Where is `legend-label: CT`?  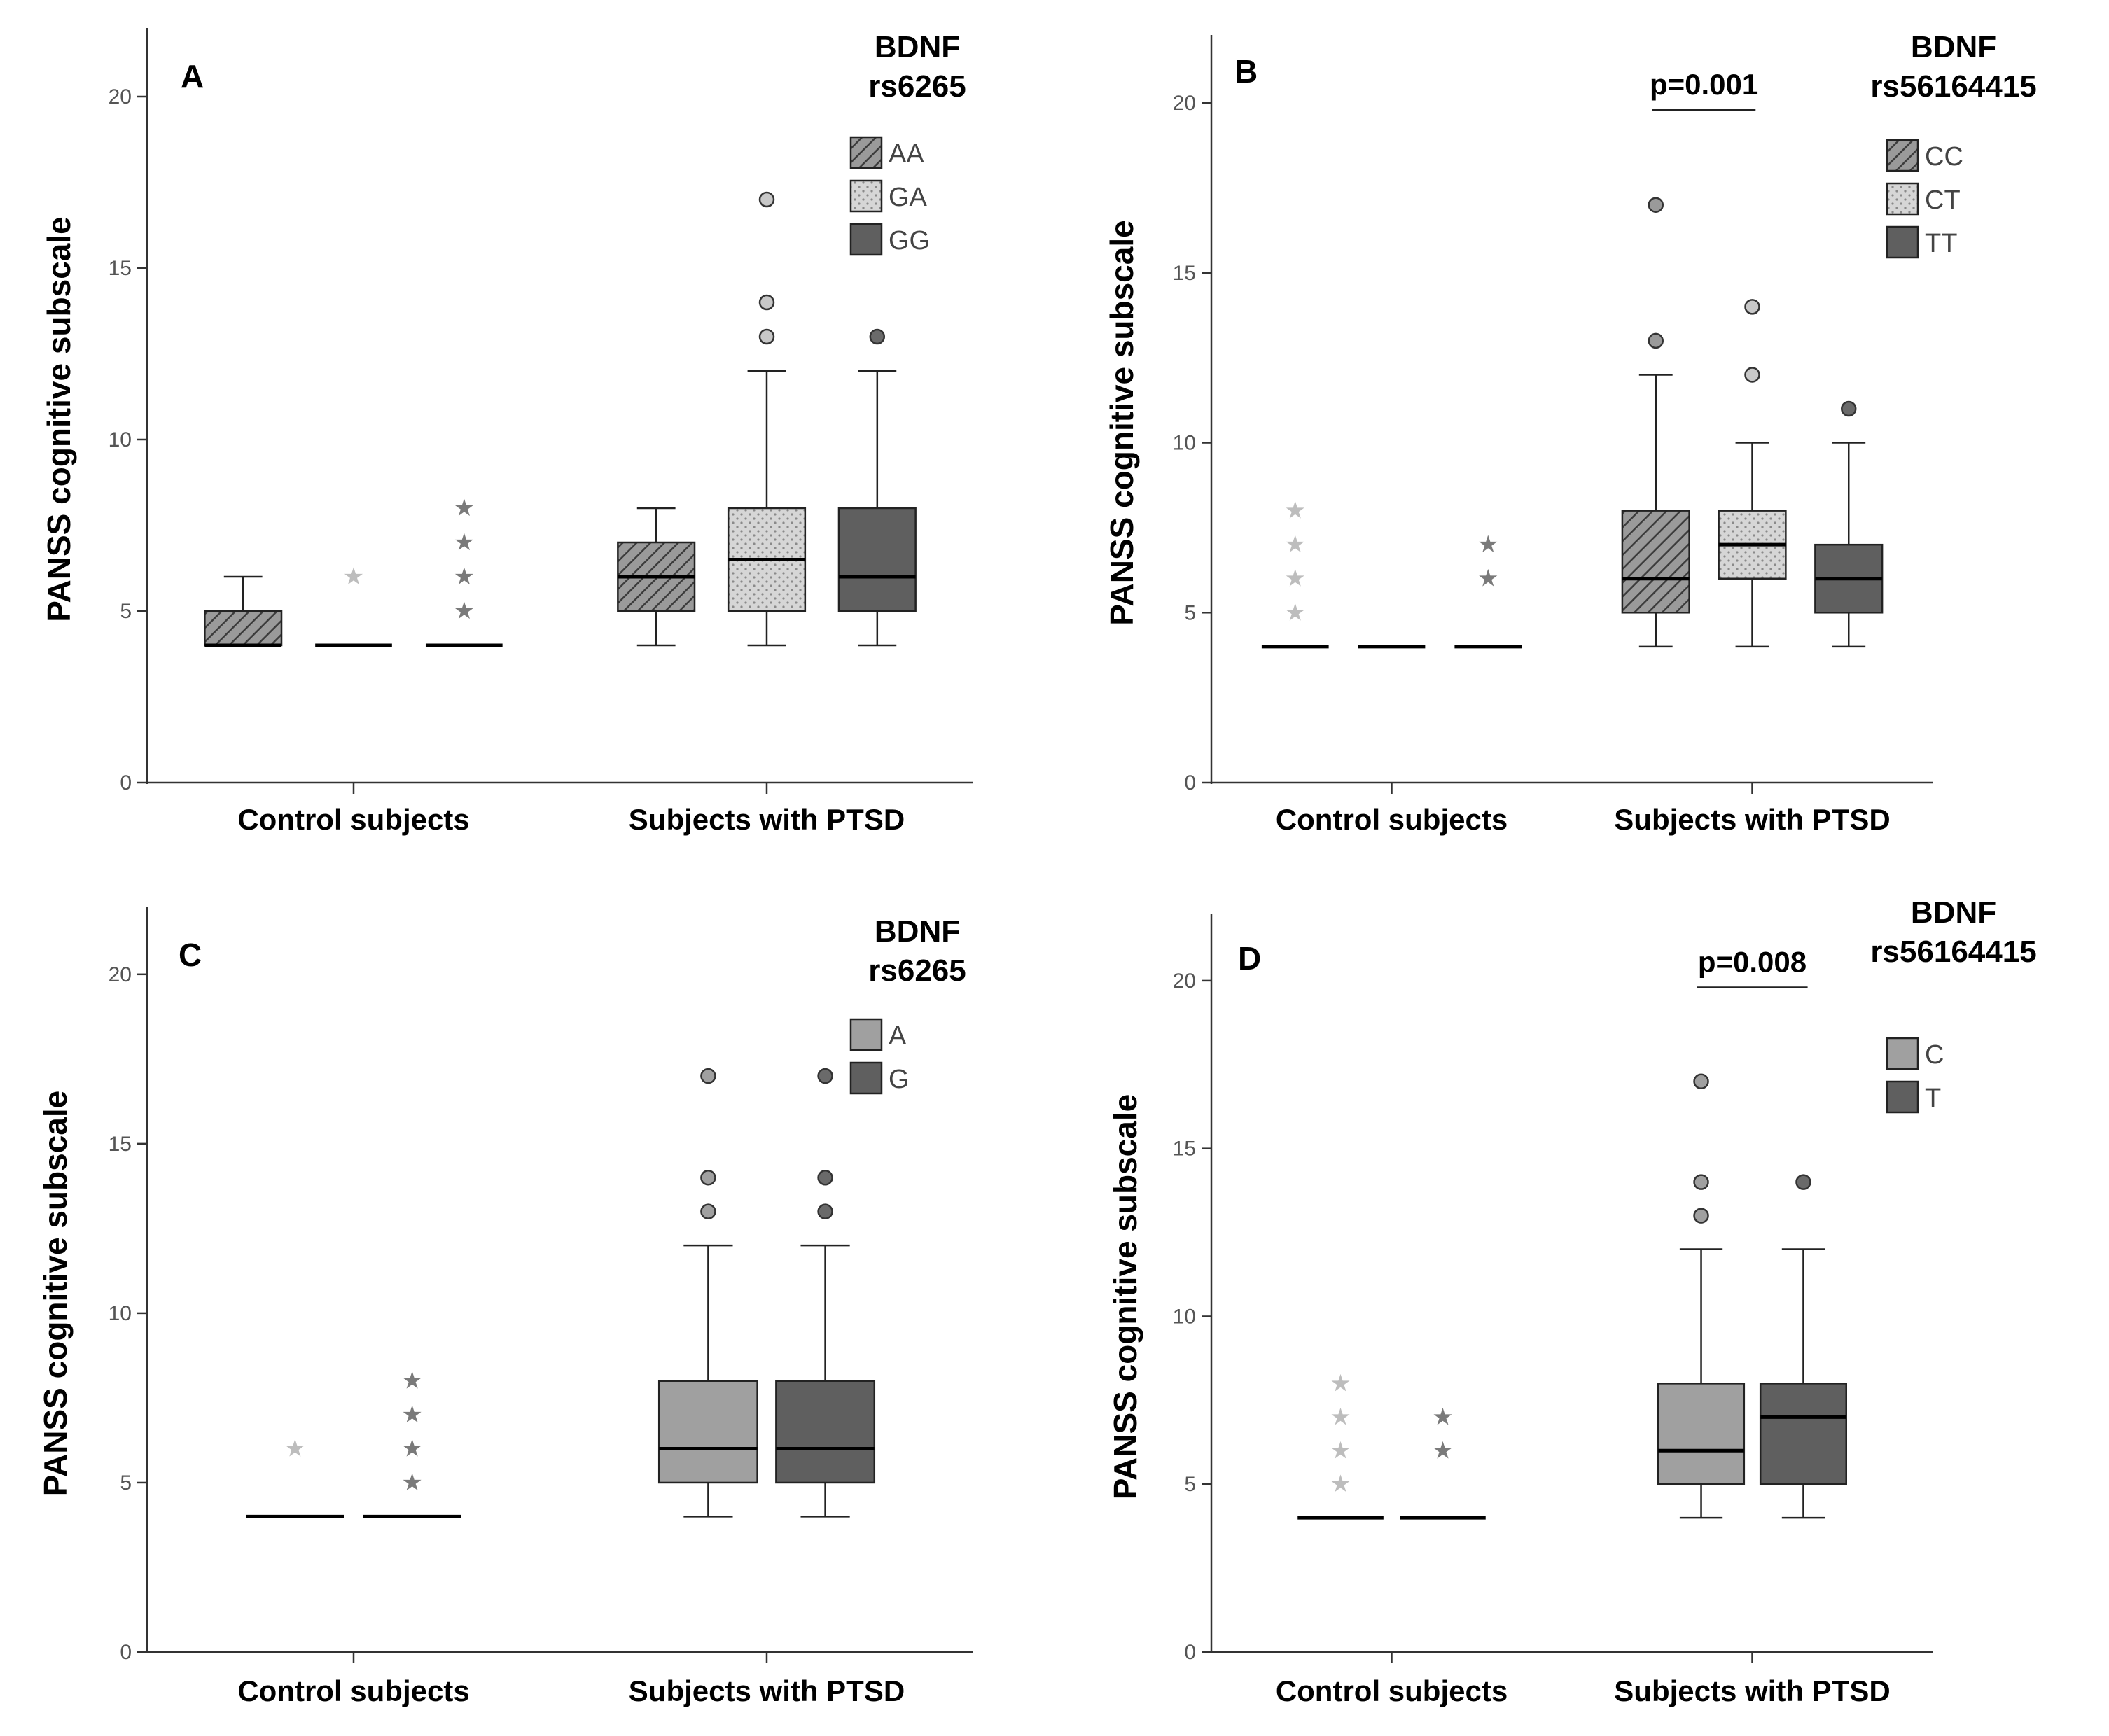
legend-label: CT is located at coordinates (1943, 200).